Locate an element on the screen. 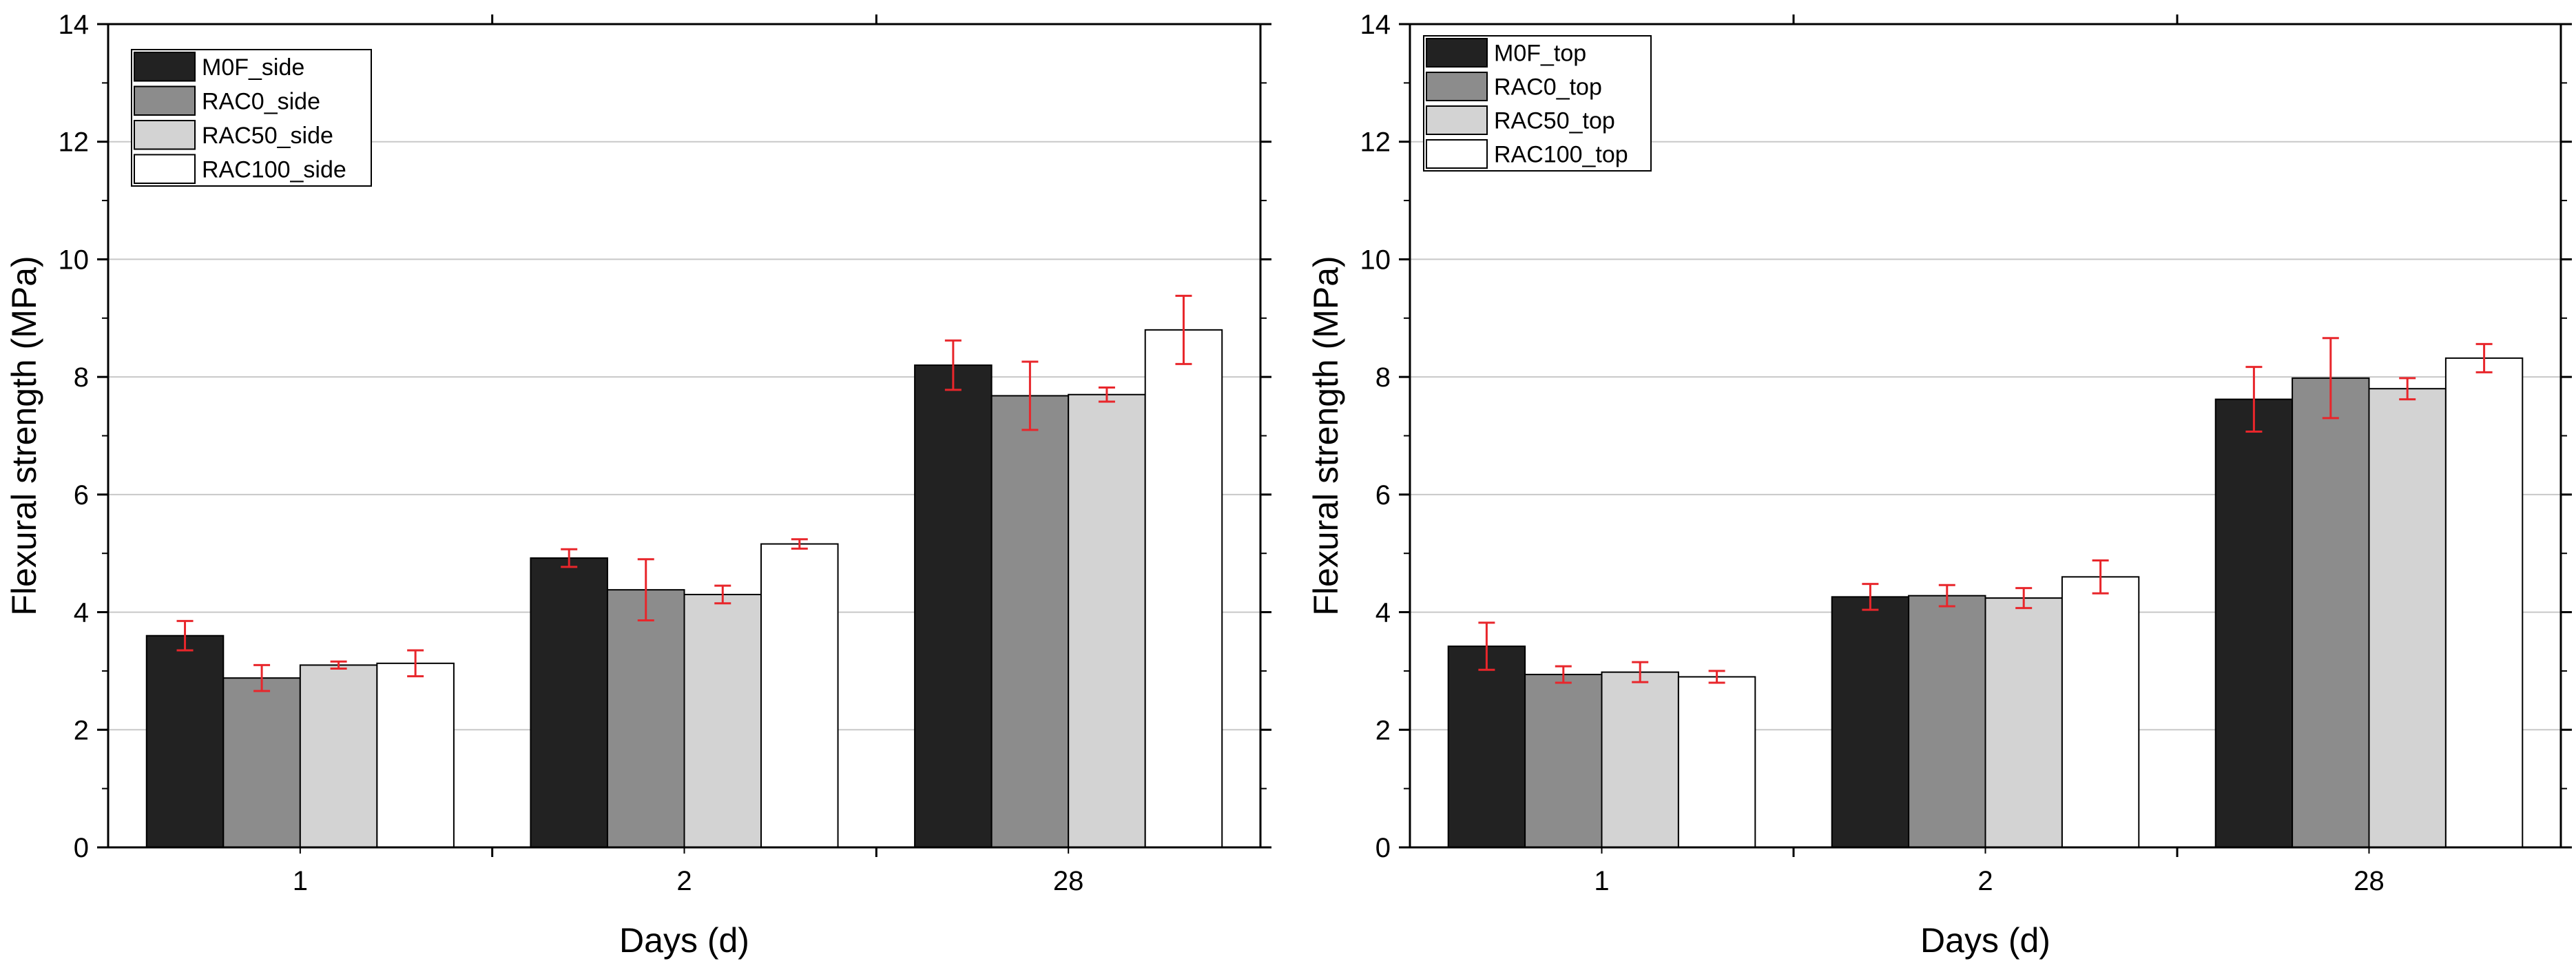  legend-swatch-RAC100_side is located at coordinates (165, 169).